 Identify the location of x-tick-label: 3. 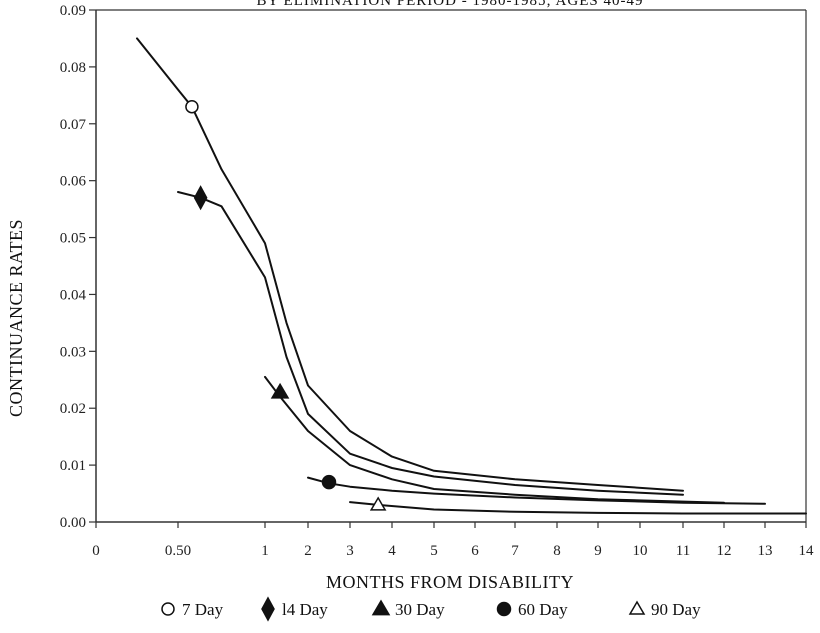
(350, 551).